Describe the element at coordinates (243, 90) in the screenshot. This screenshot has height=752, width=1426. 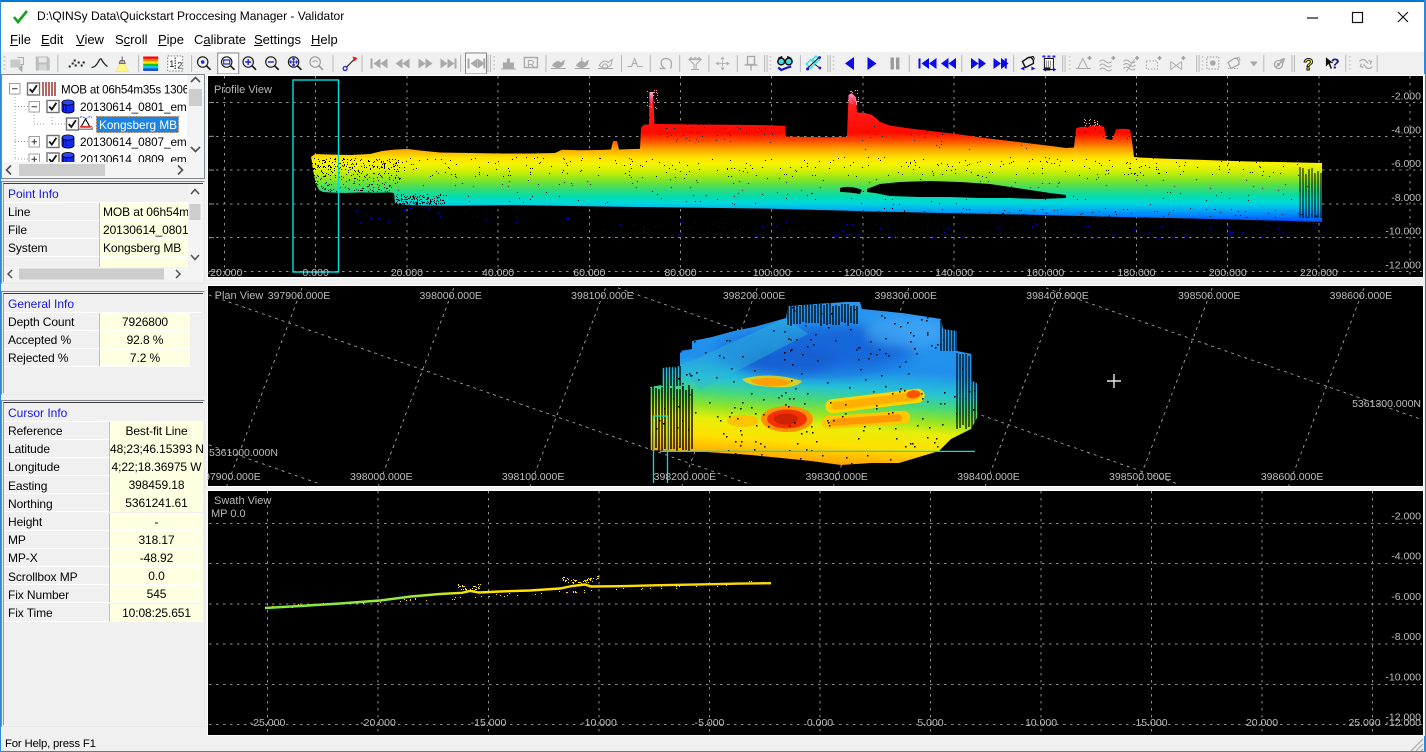
I see `svg-text: Profile View` at that location.